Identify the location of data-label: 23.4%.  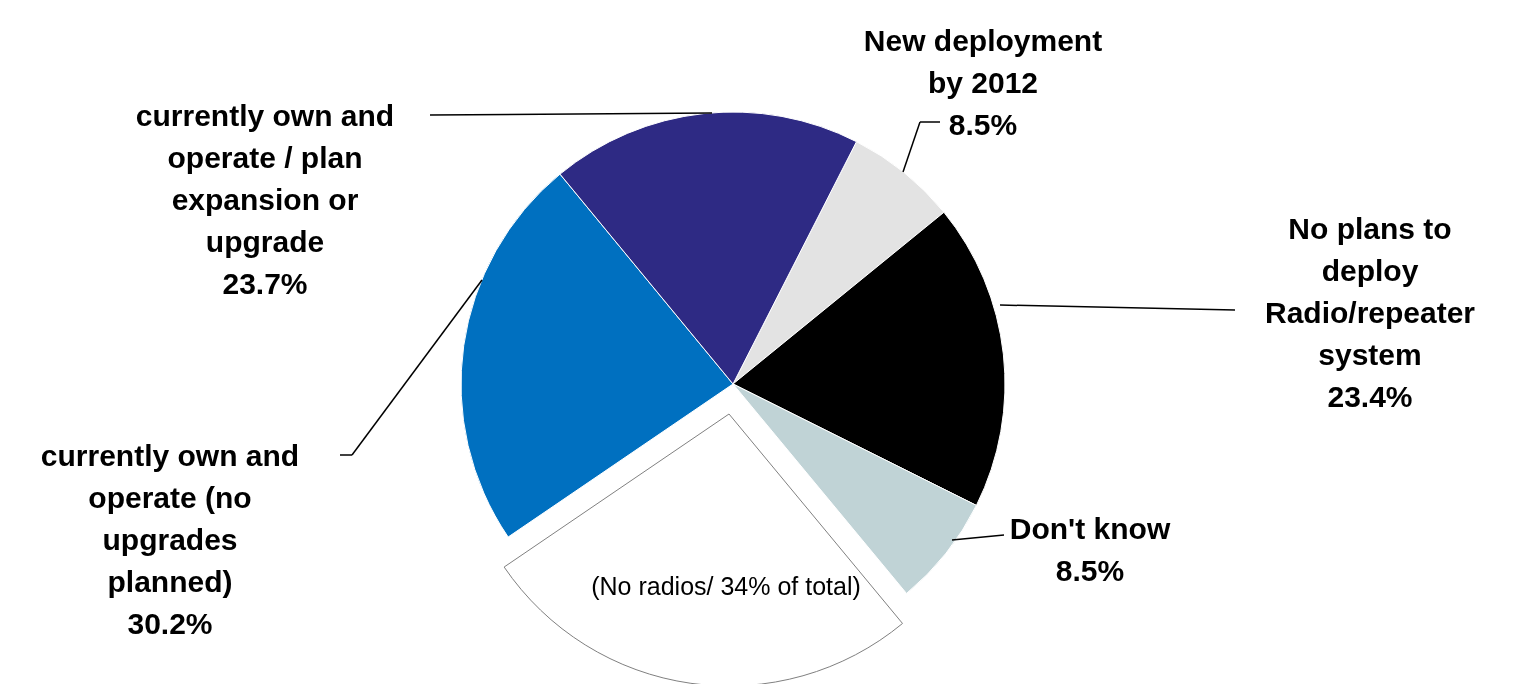
(1370, 396).